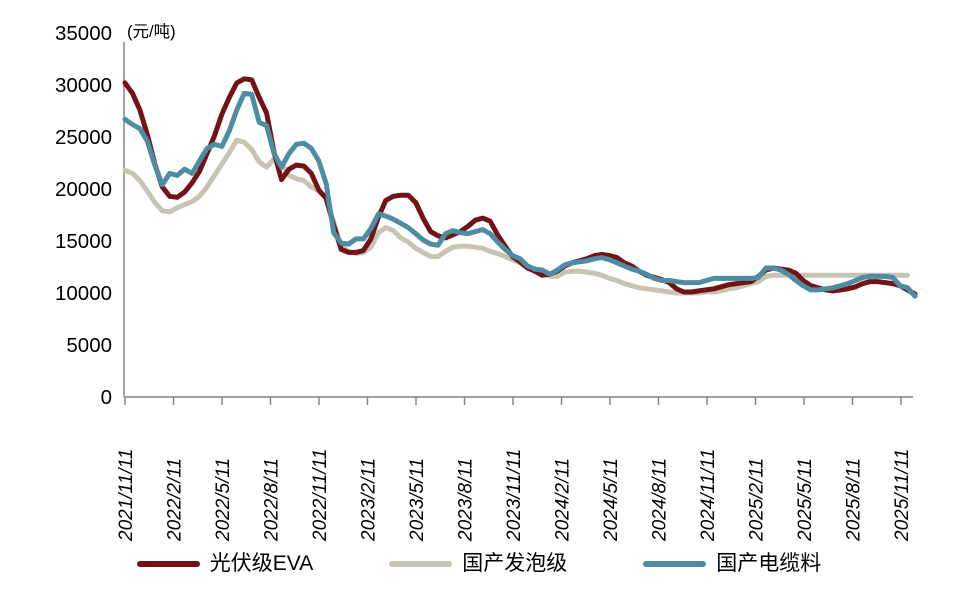  I want to click on y-tick-label: 15000, so click(83, 241).